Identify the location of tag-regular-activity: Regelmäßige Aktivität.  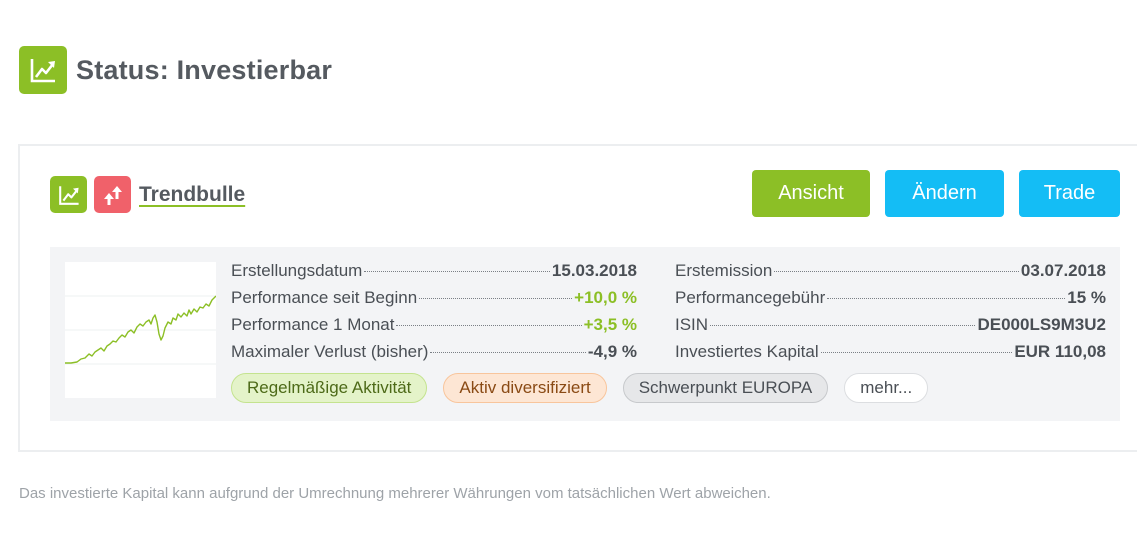
(329, 388).